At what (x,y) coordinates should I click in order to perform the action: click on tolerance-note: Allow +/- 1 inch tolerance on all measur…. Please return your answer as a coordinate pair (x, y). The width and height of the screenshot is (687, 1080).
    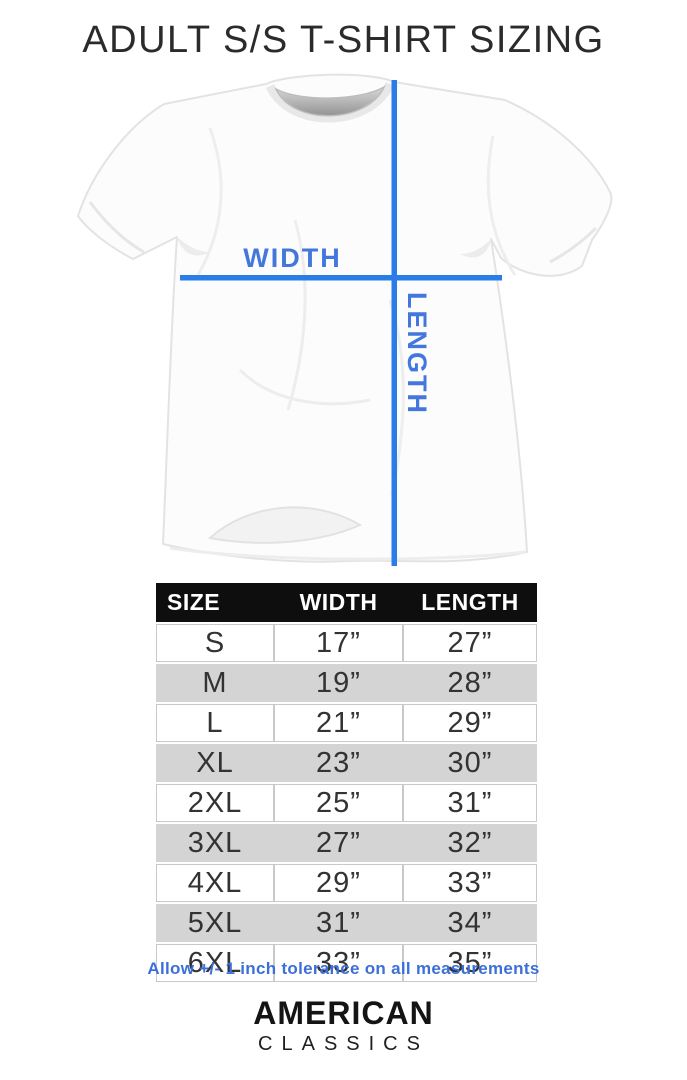
    Looking at the image, I should click on (343, 968).